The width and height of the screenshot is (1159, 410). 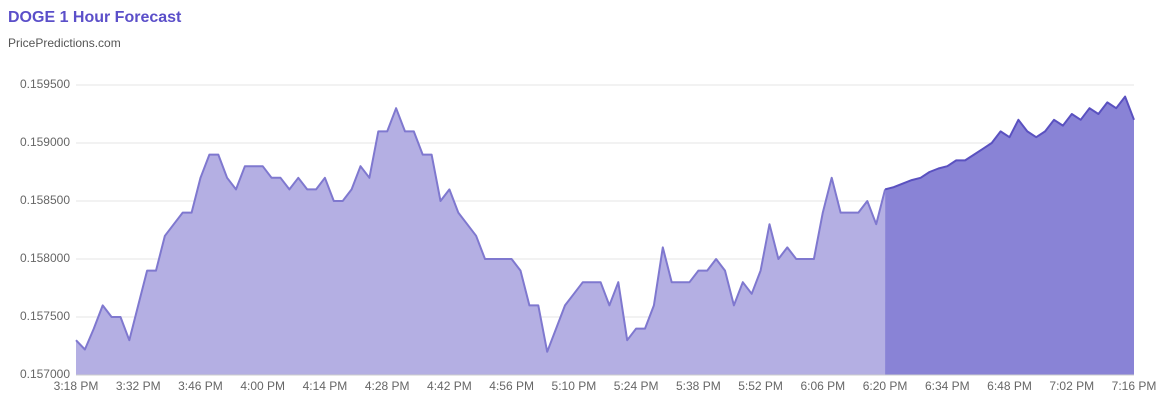 What do you see at coordinates (1009, 235) in the screenshot?
I see `area-fill` at bounding box center [1009, 235].